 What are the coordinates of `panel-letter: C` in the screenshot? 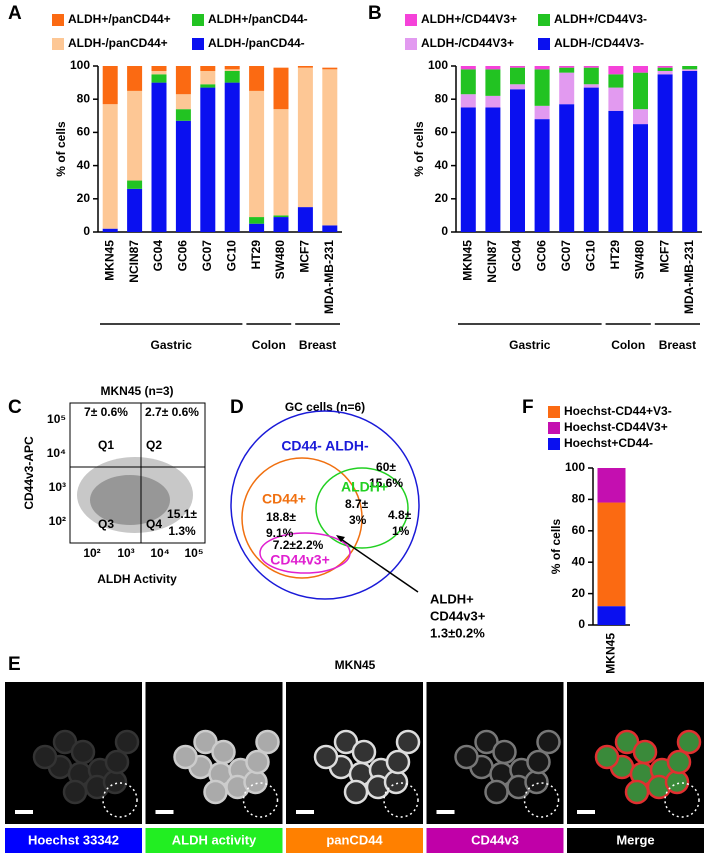 It's located at (15, 407).